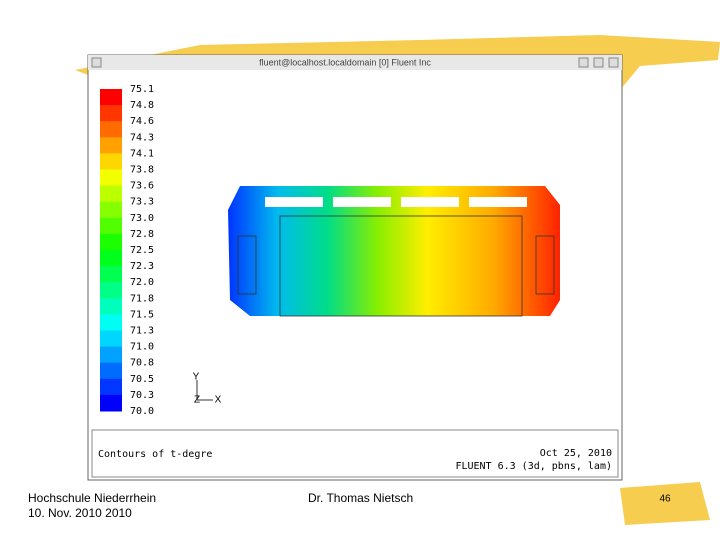 The height and width of the screenshot is (540, 720). What do you see at coordinates (142, 89) in the screenshot?
I see `legend-label: 75.1` at bounding box center [142, 89].